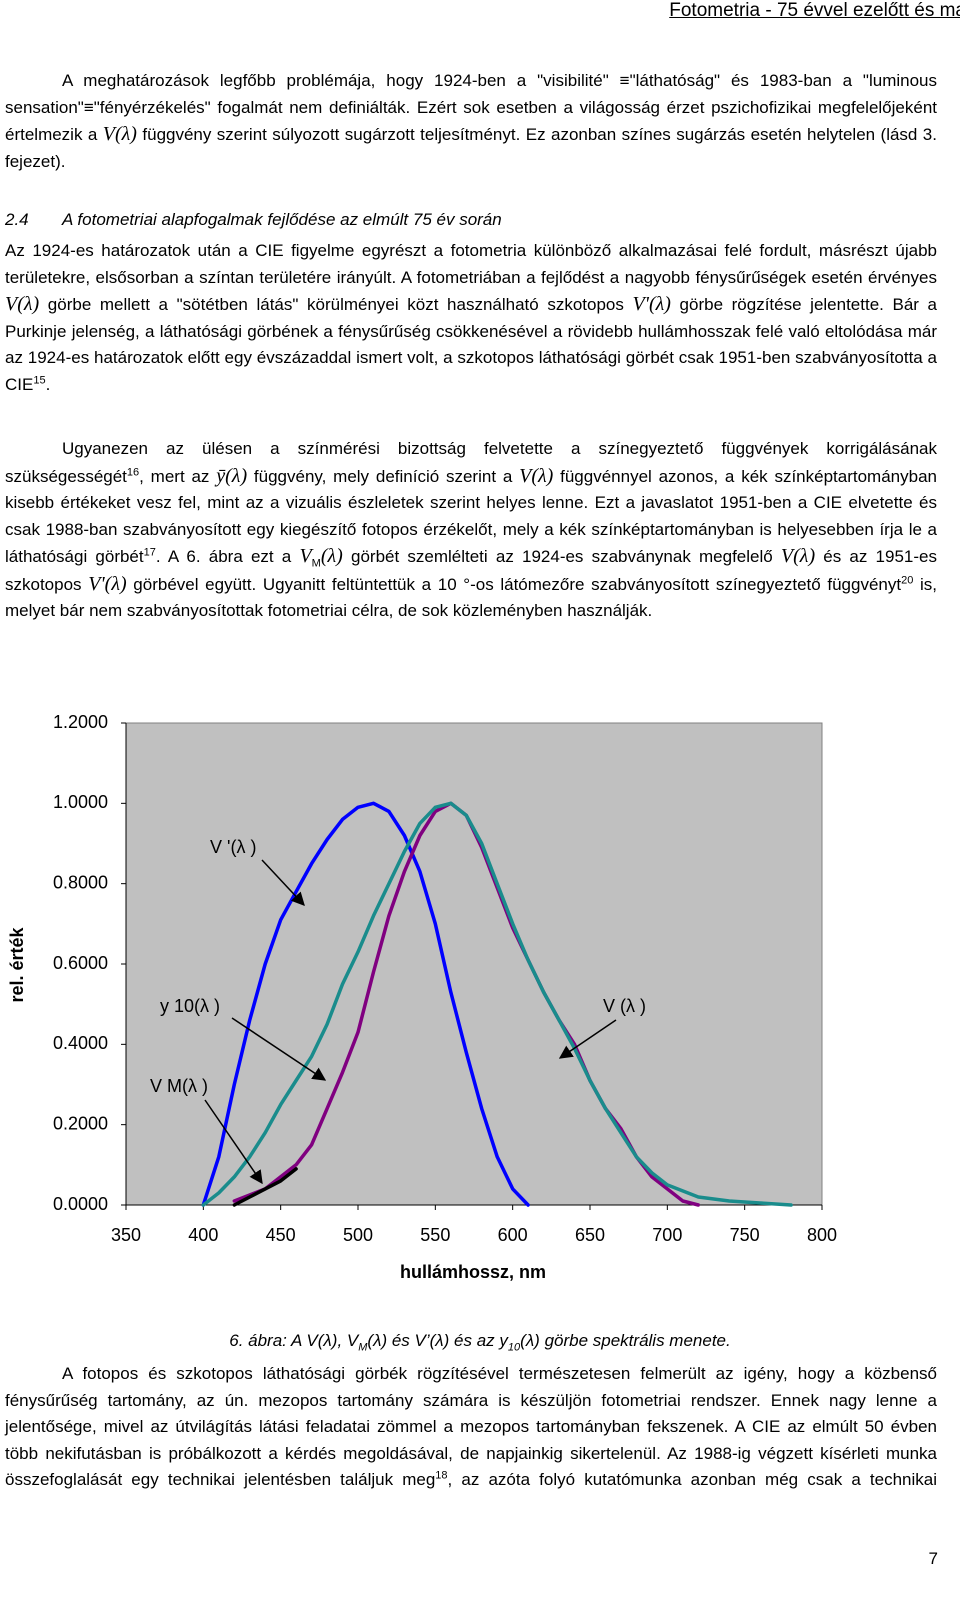 This screenshot has height=1601, width=960. What do you see at coordinates (907, 579) in the screenshot?
I see `superscript: 20` at bounding box center [907, 579].